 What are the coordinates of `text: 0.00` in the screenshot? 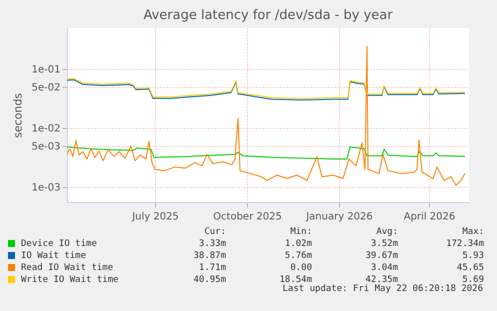 It's located at (300, 268).